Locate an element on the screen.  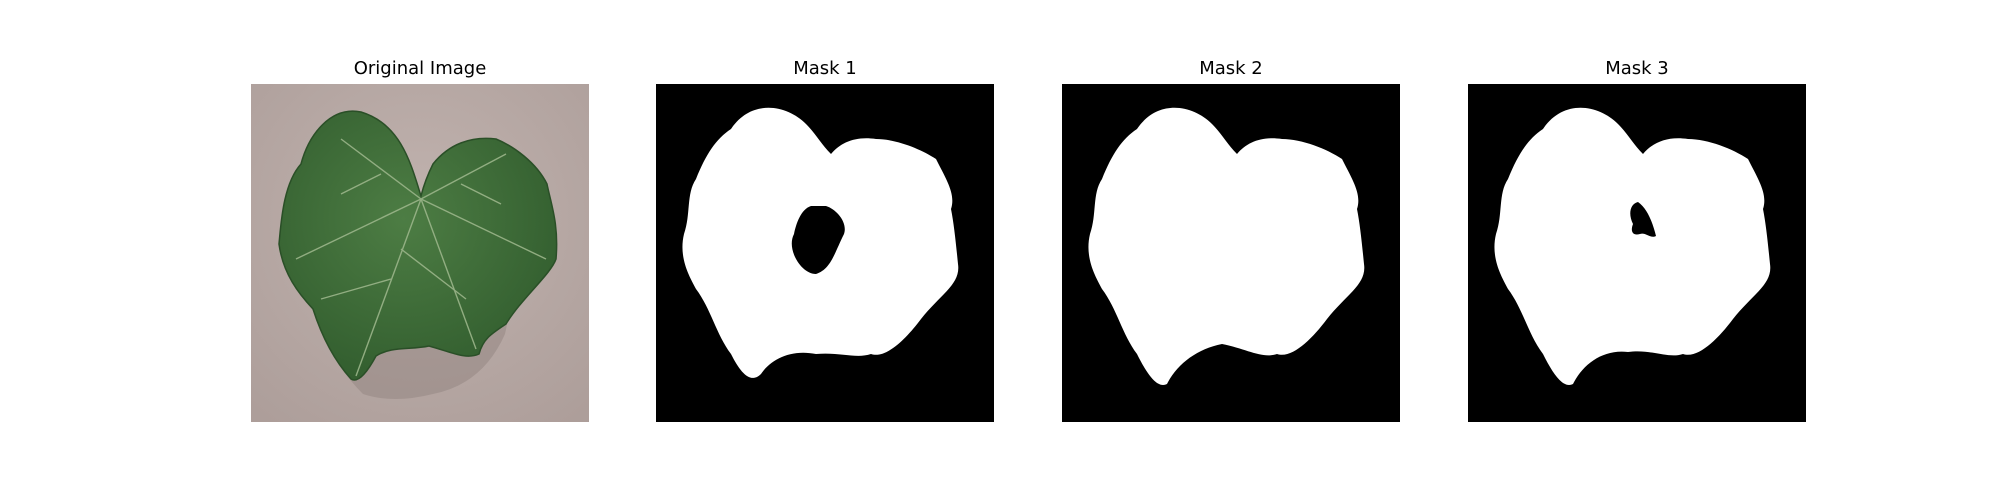
original-photo is located at coordinates (420, 253).